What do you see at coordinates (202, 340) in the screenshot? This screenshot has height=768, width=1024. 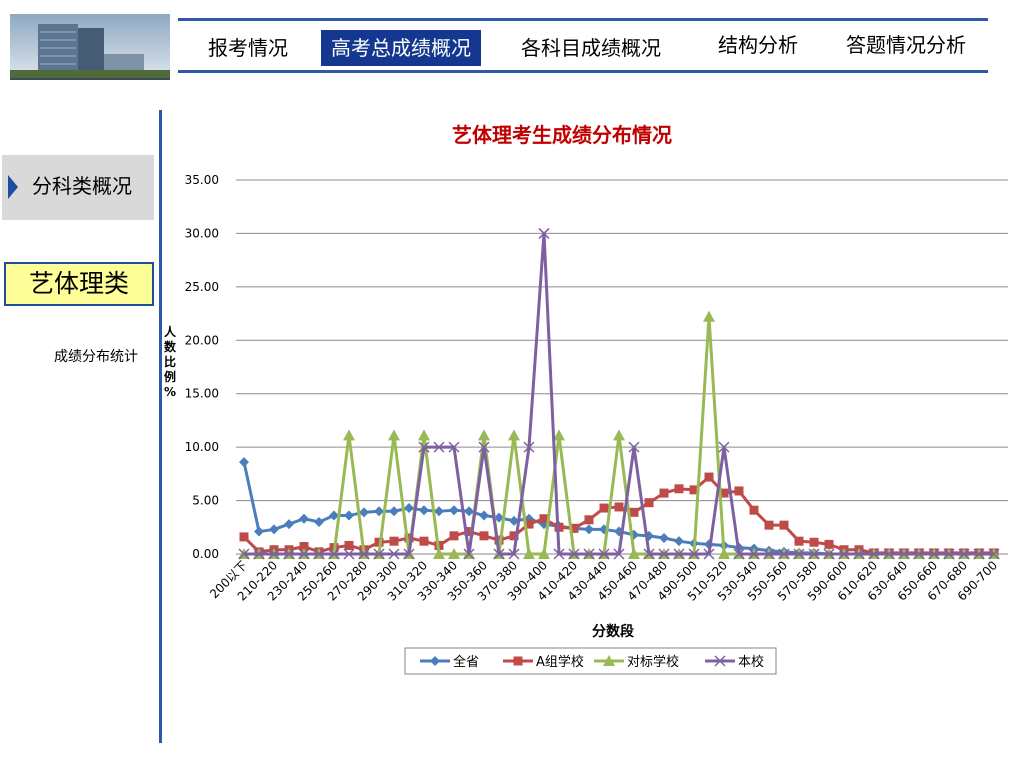 I see `y-tick-label: 20.00` at bounding box center [202, 340].